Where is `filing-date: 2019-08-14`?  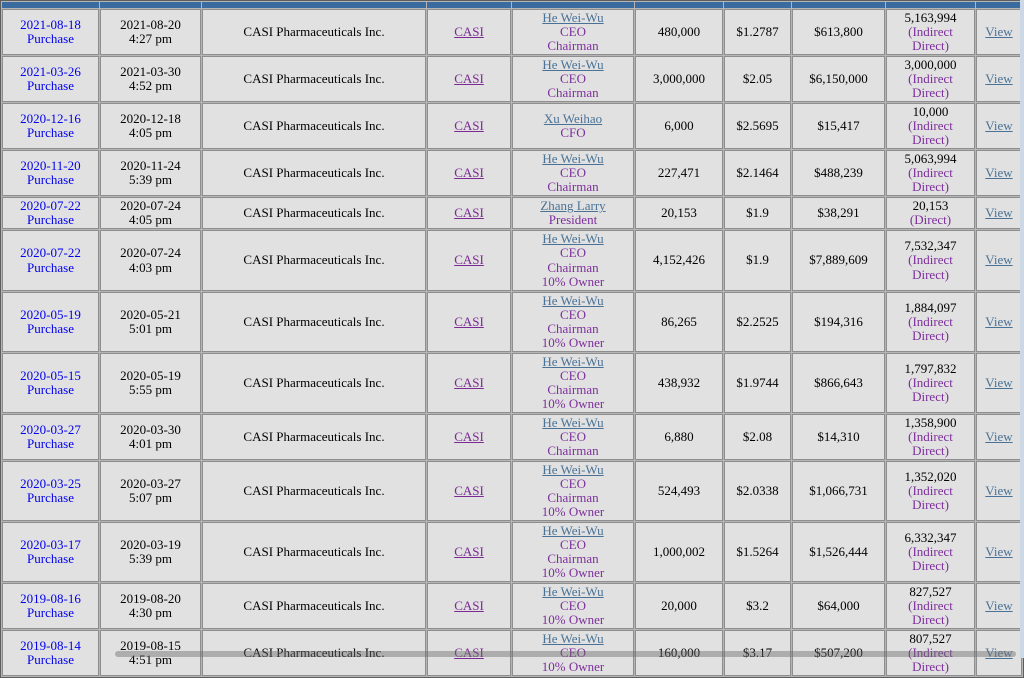
filing-date: 2019-08-14 is located at coordinates (50, 646).